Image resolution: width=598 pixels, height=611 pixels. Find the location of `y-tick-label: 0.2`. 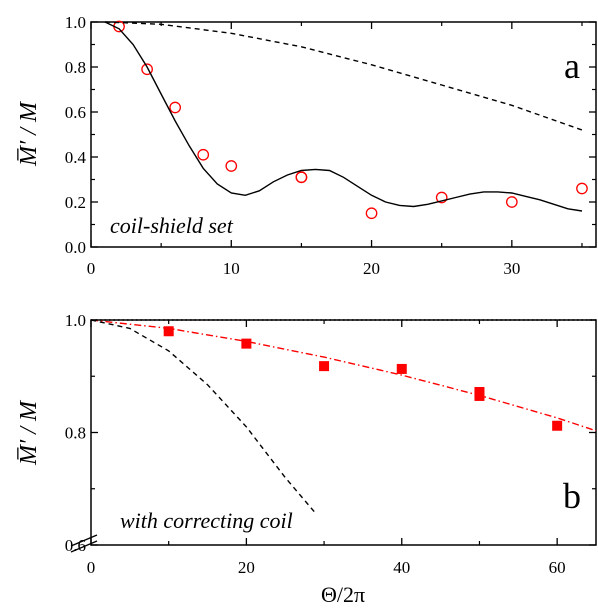

y-tick-label: 0.2 is located at coordinates (75, 202).